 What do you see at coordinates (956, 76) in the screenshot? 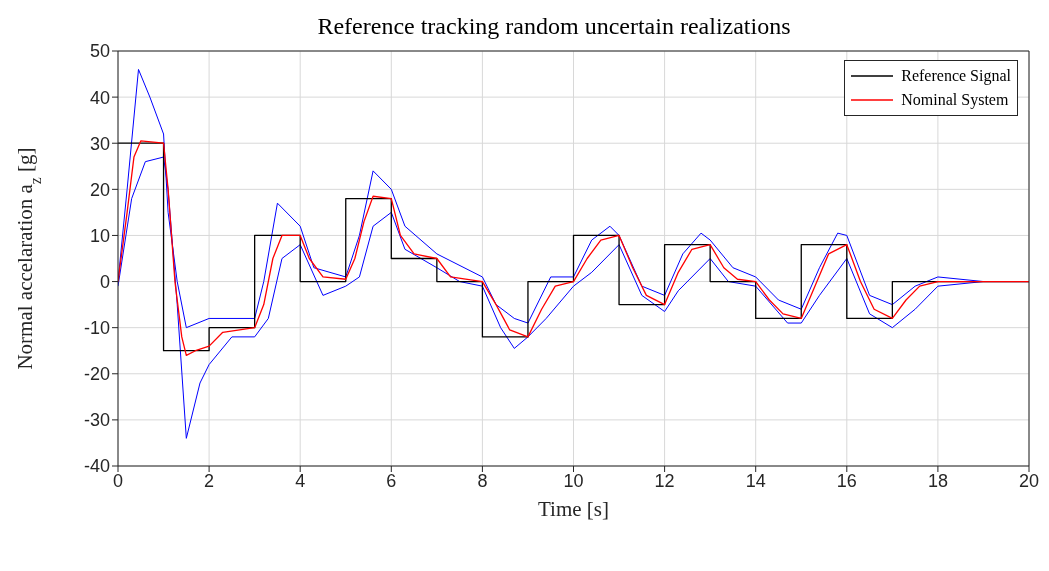
I see `legend-label: Reference Signal` at bounding box center [956, 76].